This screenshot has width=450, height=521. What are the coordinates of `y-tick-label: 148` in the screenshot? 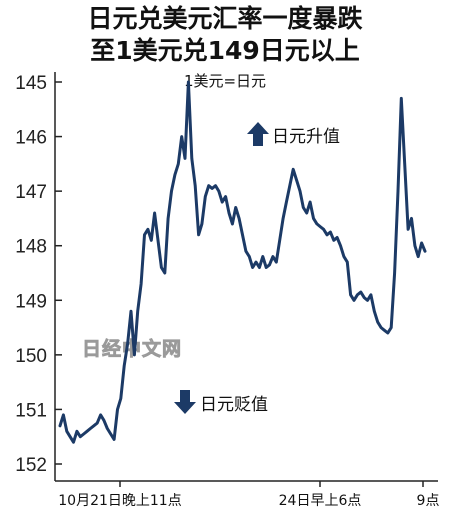 It's located at (31, 247).